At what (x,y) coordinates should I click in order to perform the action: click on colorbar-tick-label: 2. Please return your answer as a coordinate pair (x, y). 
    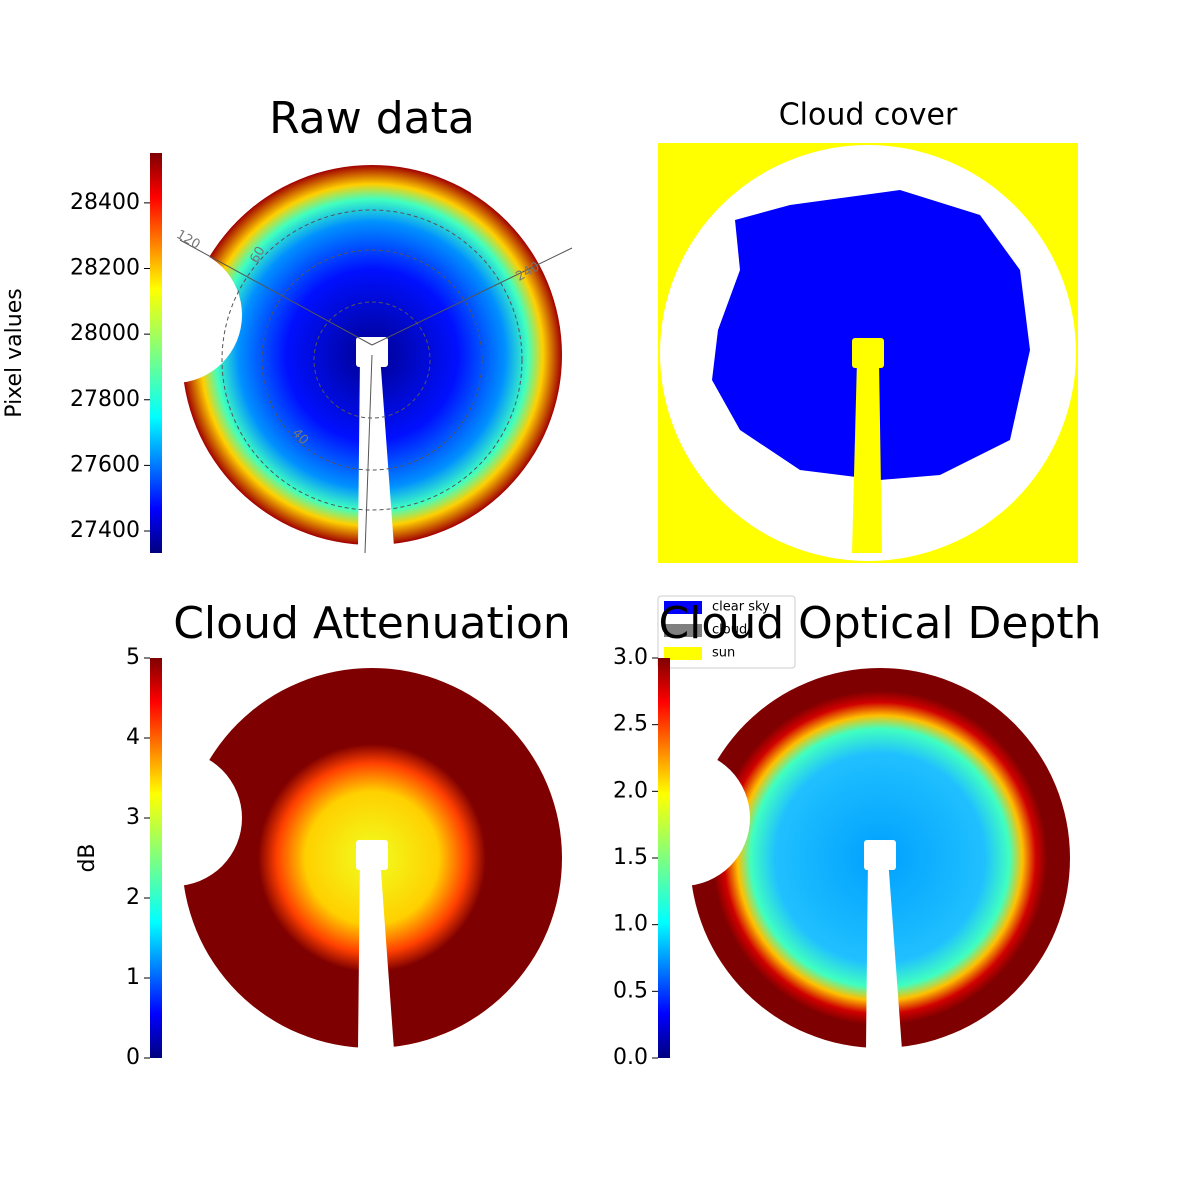
    Looking at the image, I should click on (133, 897).